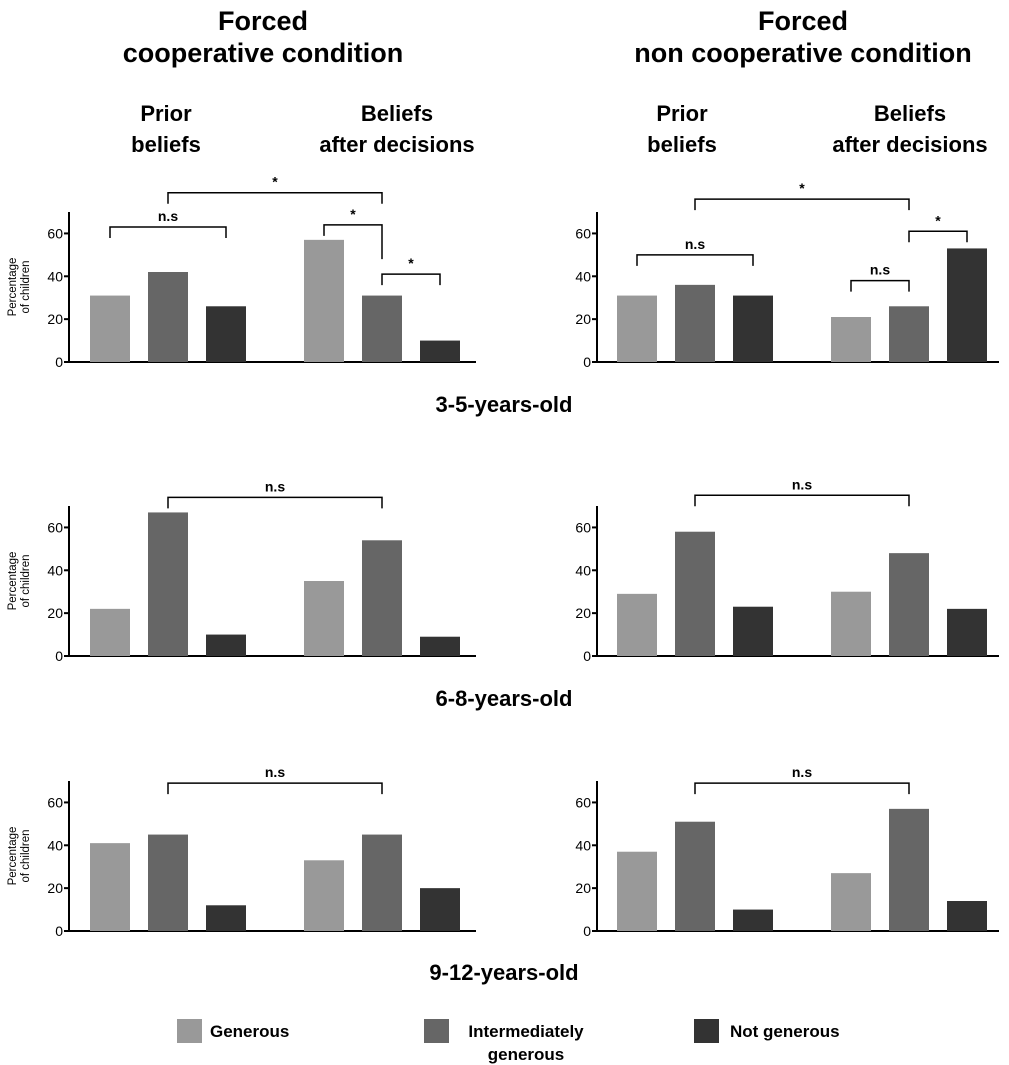  I want to click on legend-swatch-intermediately-generous, so click(436, 1031).